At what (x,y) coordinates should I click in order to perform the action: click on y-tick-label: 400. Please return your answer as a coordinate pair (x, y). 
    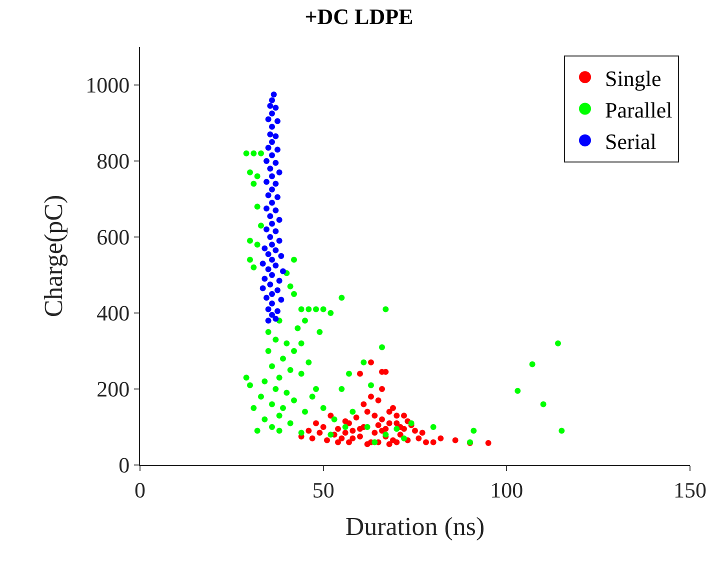
    Looking at the image, I should click on (113, 313).